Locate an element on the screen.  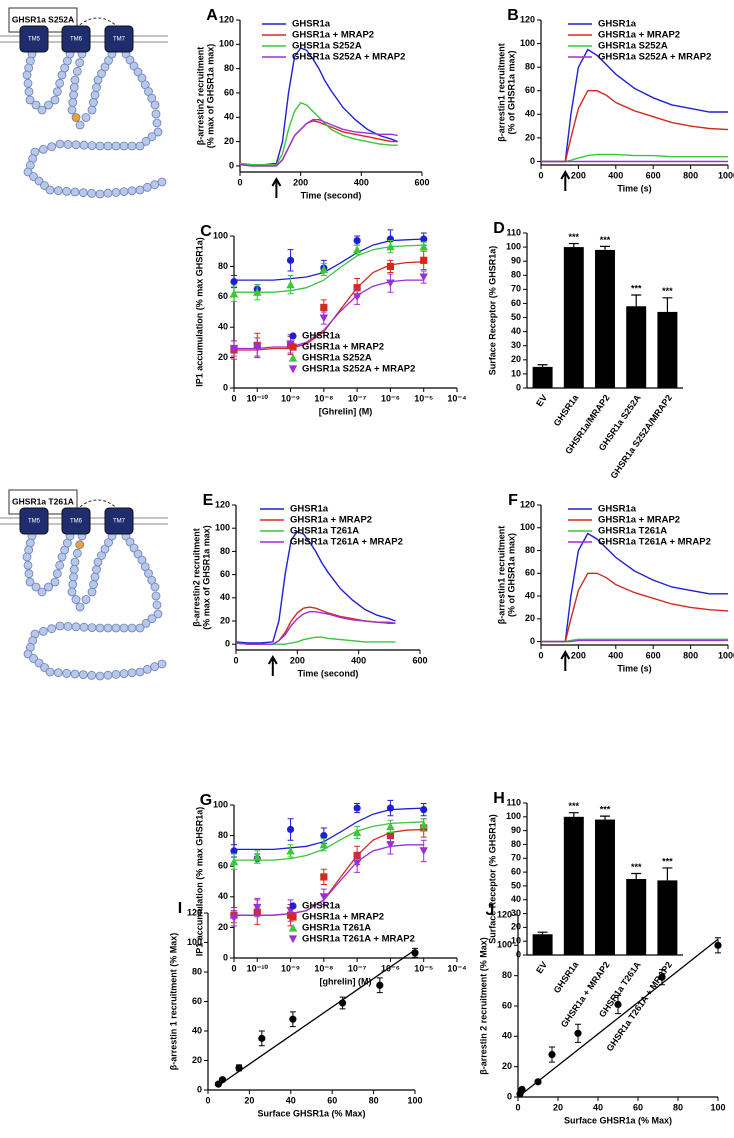
x-tick-label: GHSR1a S252A/MRAP2 is located at coordinates (641, 437).